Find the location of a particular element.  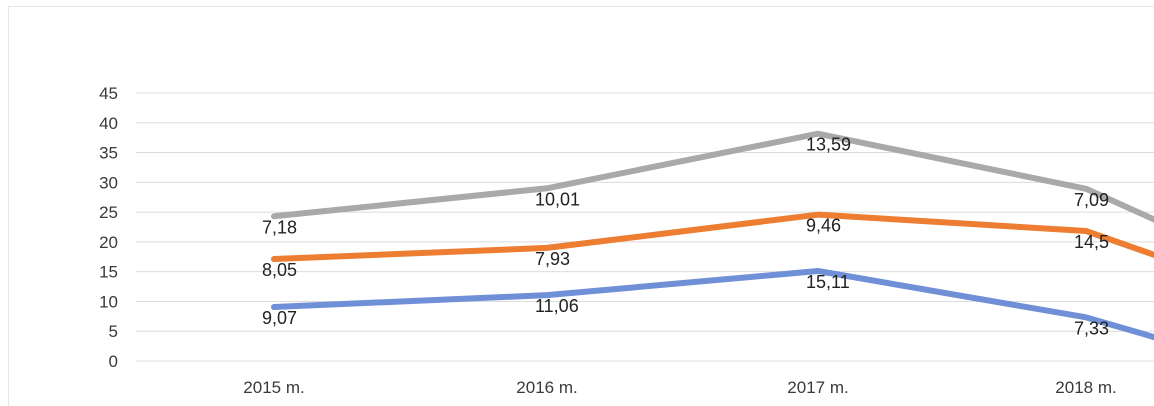

data-label: 7,93 is located at coordinates (552, 259).